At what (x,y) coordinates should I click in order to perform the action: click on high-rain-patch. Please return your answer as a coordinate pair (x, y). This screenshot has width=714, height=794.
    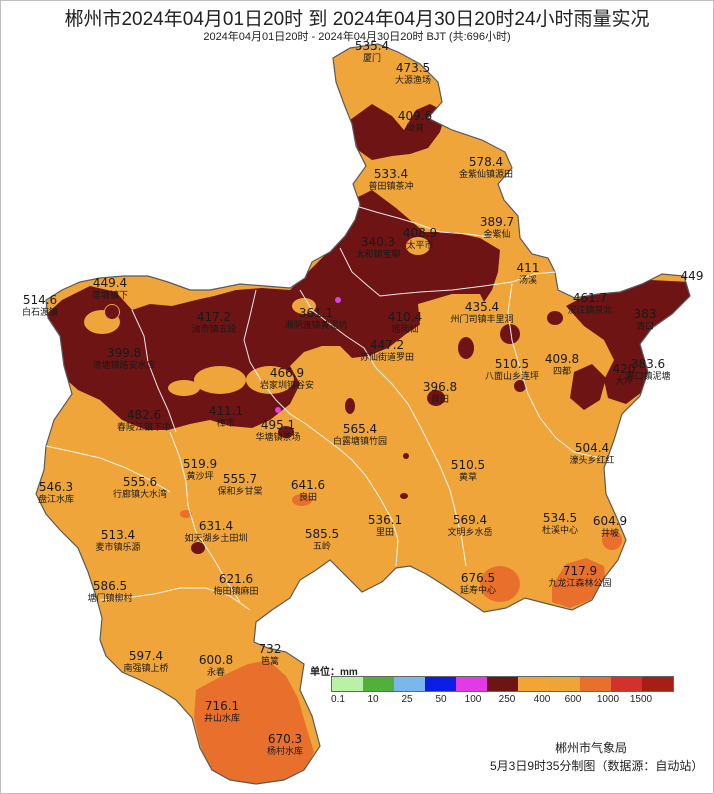
    Looking at the image, I should click on (302, 500).